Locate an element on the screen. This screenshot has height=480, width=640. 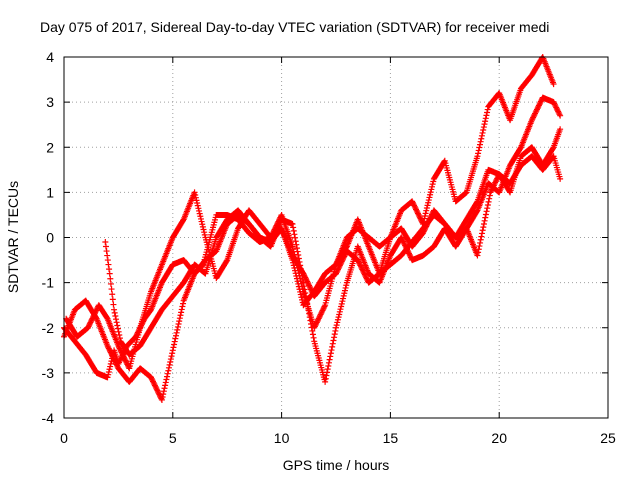
x-tick-label: 15 is located at coordinates (391, 438).